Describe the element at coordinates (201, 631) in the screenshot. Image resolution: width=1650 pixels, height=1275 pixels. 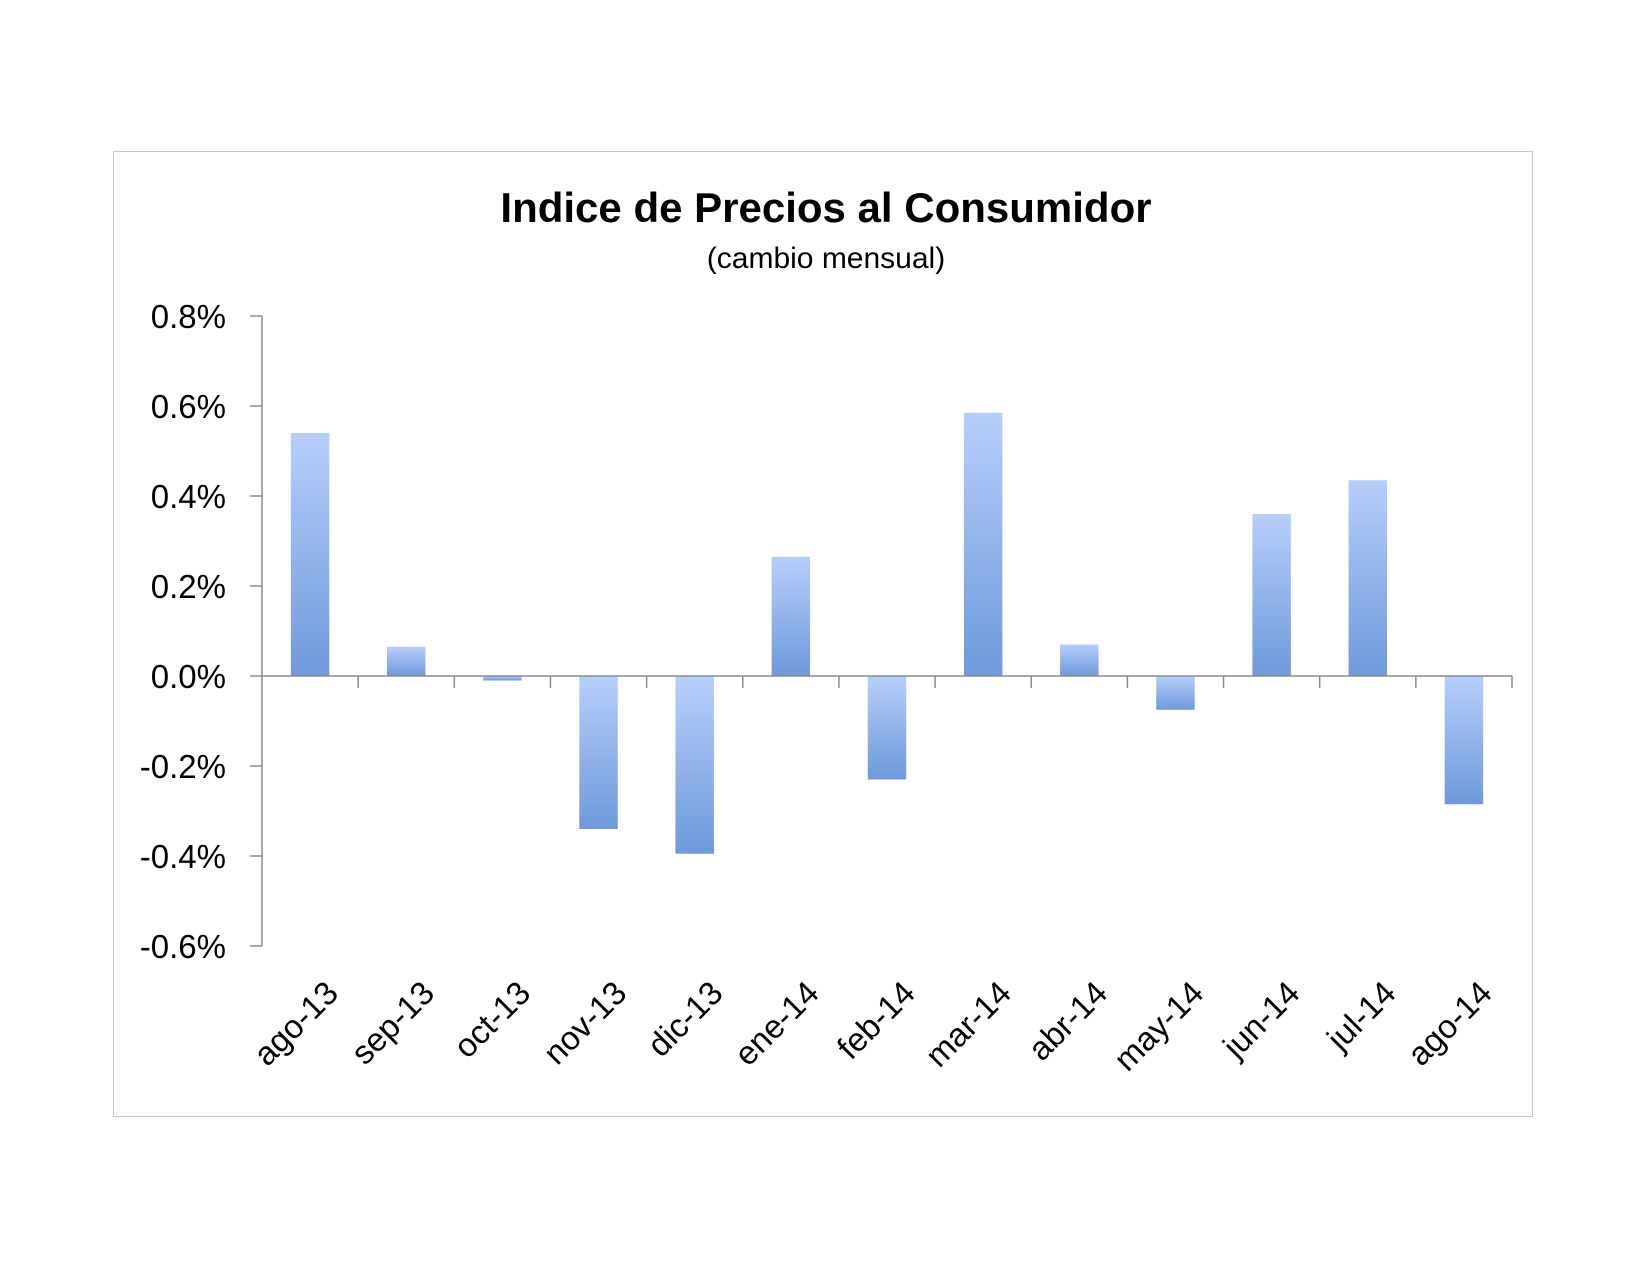
I see `y-axis: 0.8% 0.6% 0.4% 0.2% 0.0% -0.2% -0.4% -0.6%` at that location.